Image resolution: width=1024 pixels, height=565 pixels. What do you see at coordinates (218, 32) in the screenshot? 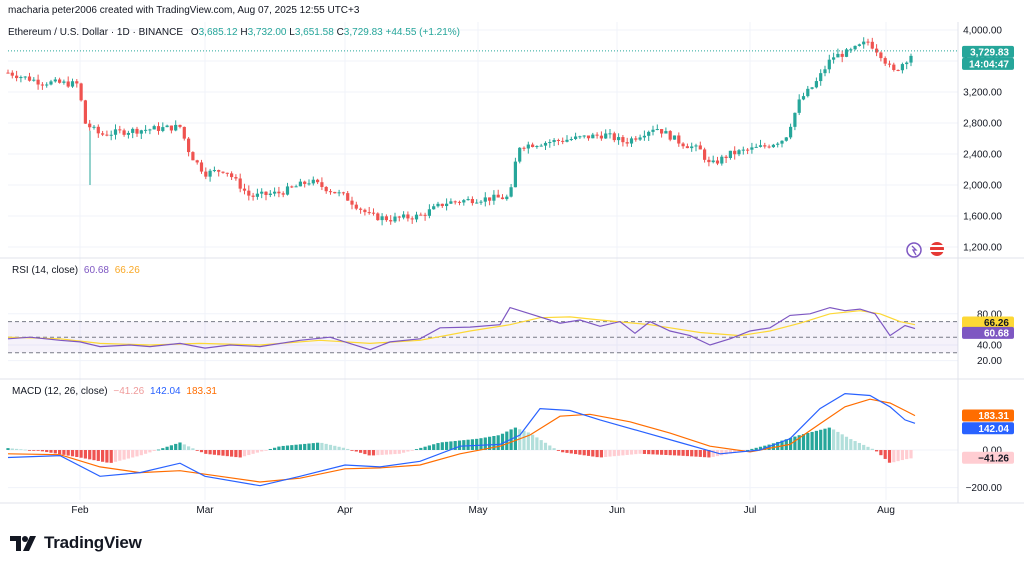
I see `open-value: 3,685.12` at bounding box center [218, 32].